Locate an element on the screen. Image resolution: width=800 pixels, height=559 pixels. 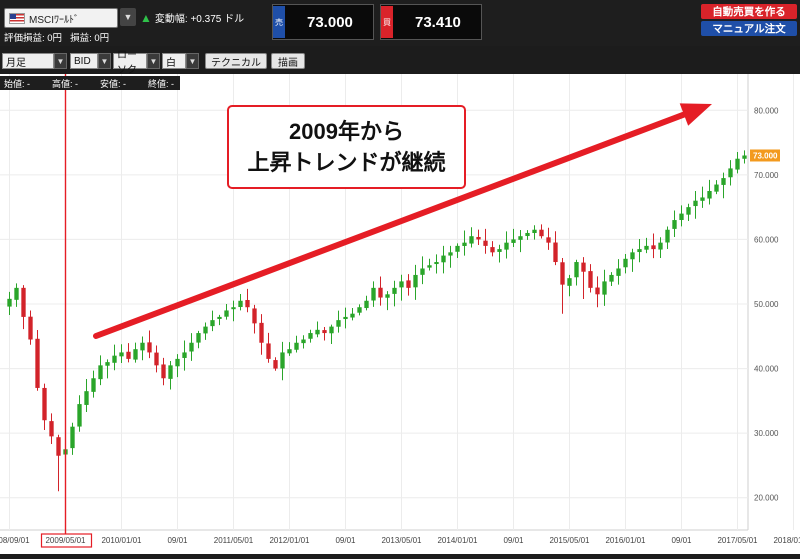
symbol-name: MSCIﾜｰﾙﾄﾞ is located at coordinates (54, 20).